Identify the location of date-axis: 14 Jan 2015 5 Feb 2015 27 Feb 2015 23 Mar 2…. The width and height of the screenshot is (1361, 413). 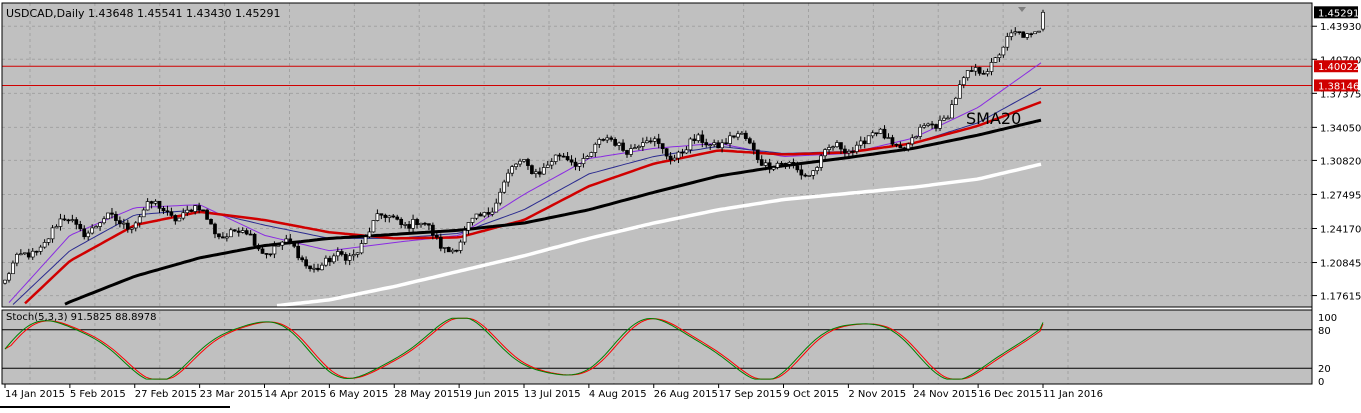
(553, 392).